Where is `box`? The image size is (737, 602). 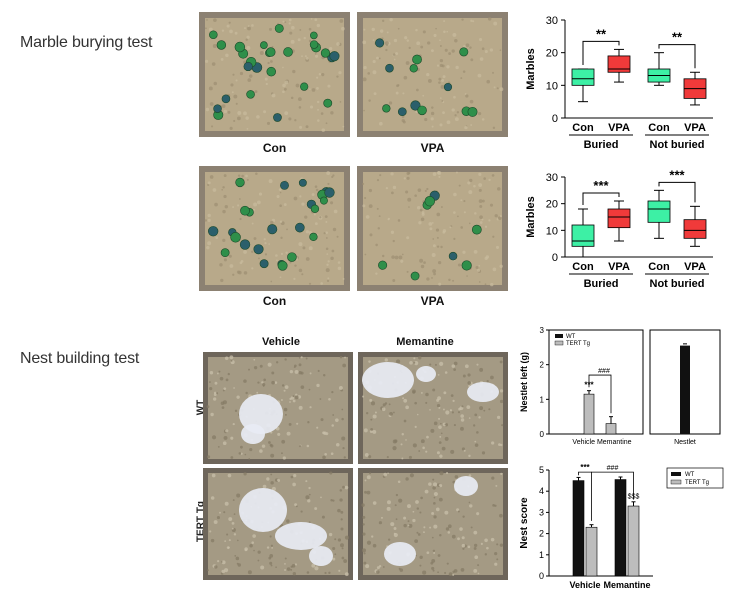
box is located at coordinates (695, 229).